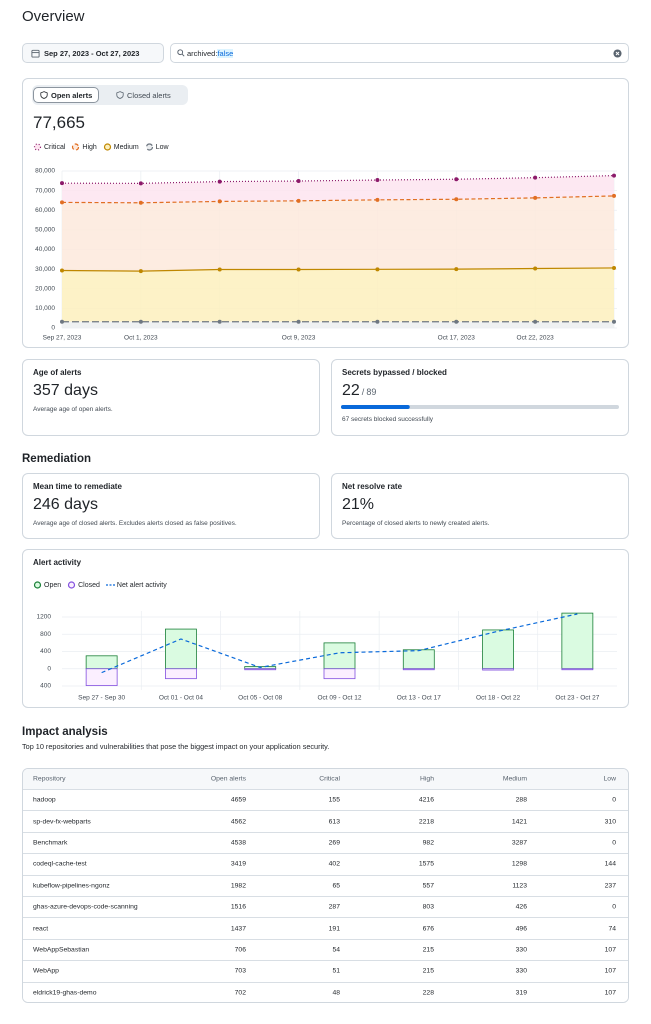  Describe the element at coordinates (457, 338) in the screenshot. I see `x-tick-label: Oct 17, 2023` at that location.